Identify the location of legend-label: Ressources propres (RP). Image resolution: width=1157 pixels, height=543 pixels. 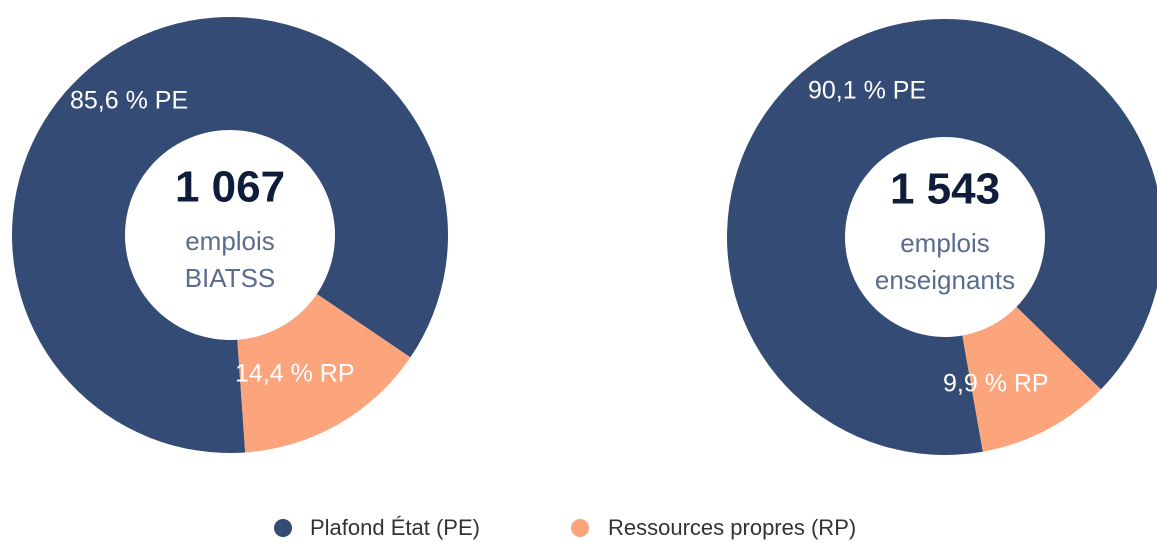
(732, 527).